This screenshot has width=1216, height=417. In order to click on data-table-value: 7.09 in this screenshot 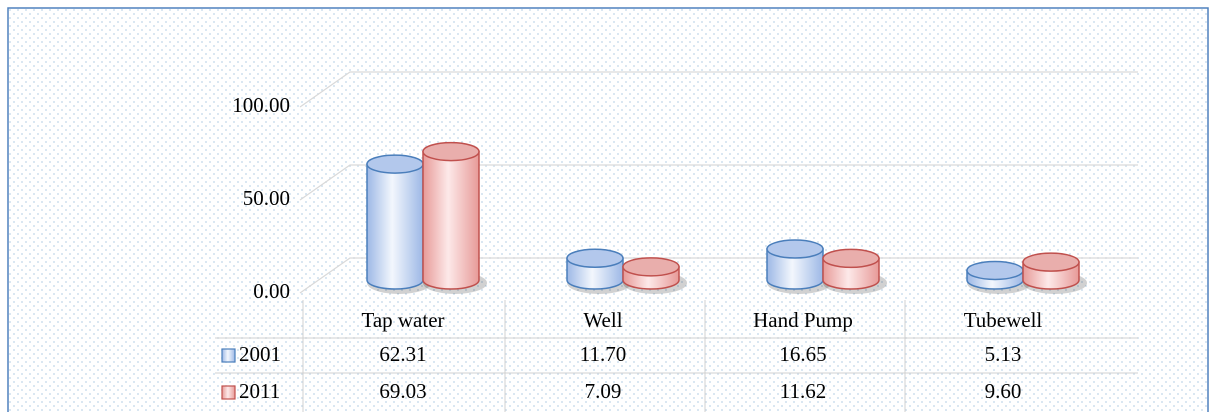, I will do `click(603, 391)`.